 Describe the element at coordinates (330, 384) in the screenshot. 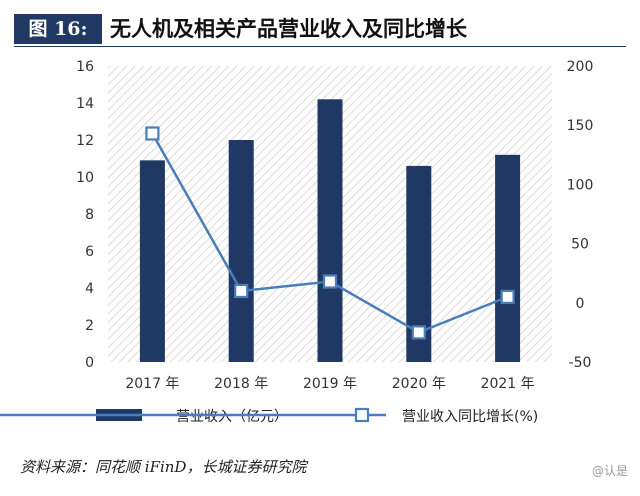

I see `x-axis-tick: 2019 年` at that location.